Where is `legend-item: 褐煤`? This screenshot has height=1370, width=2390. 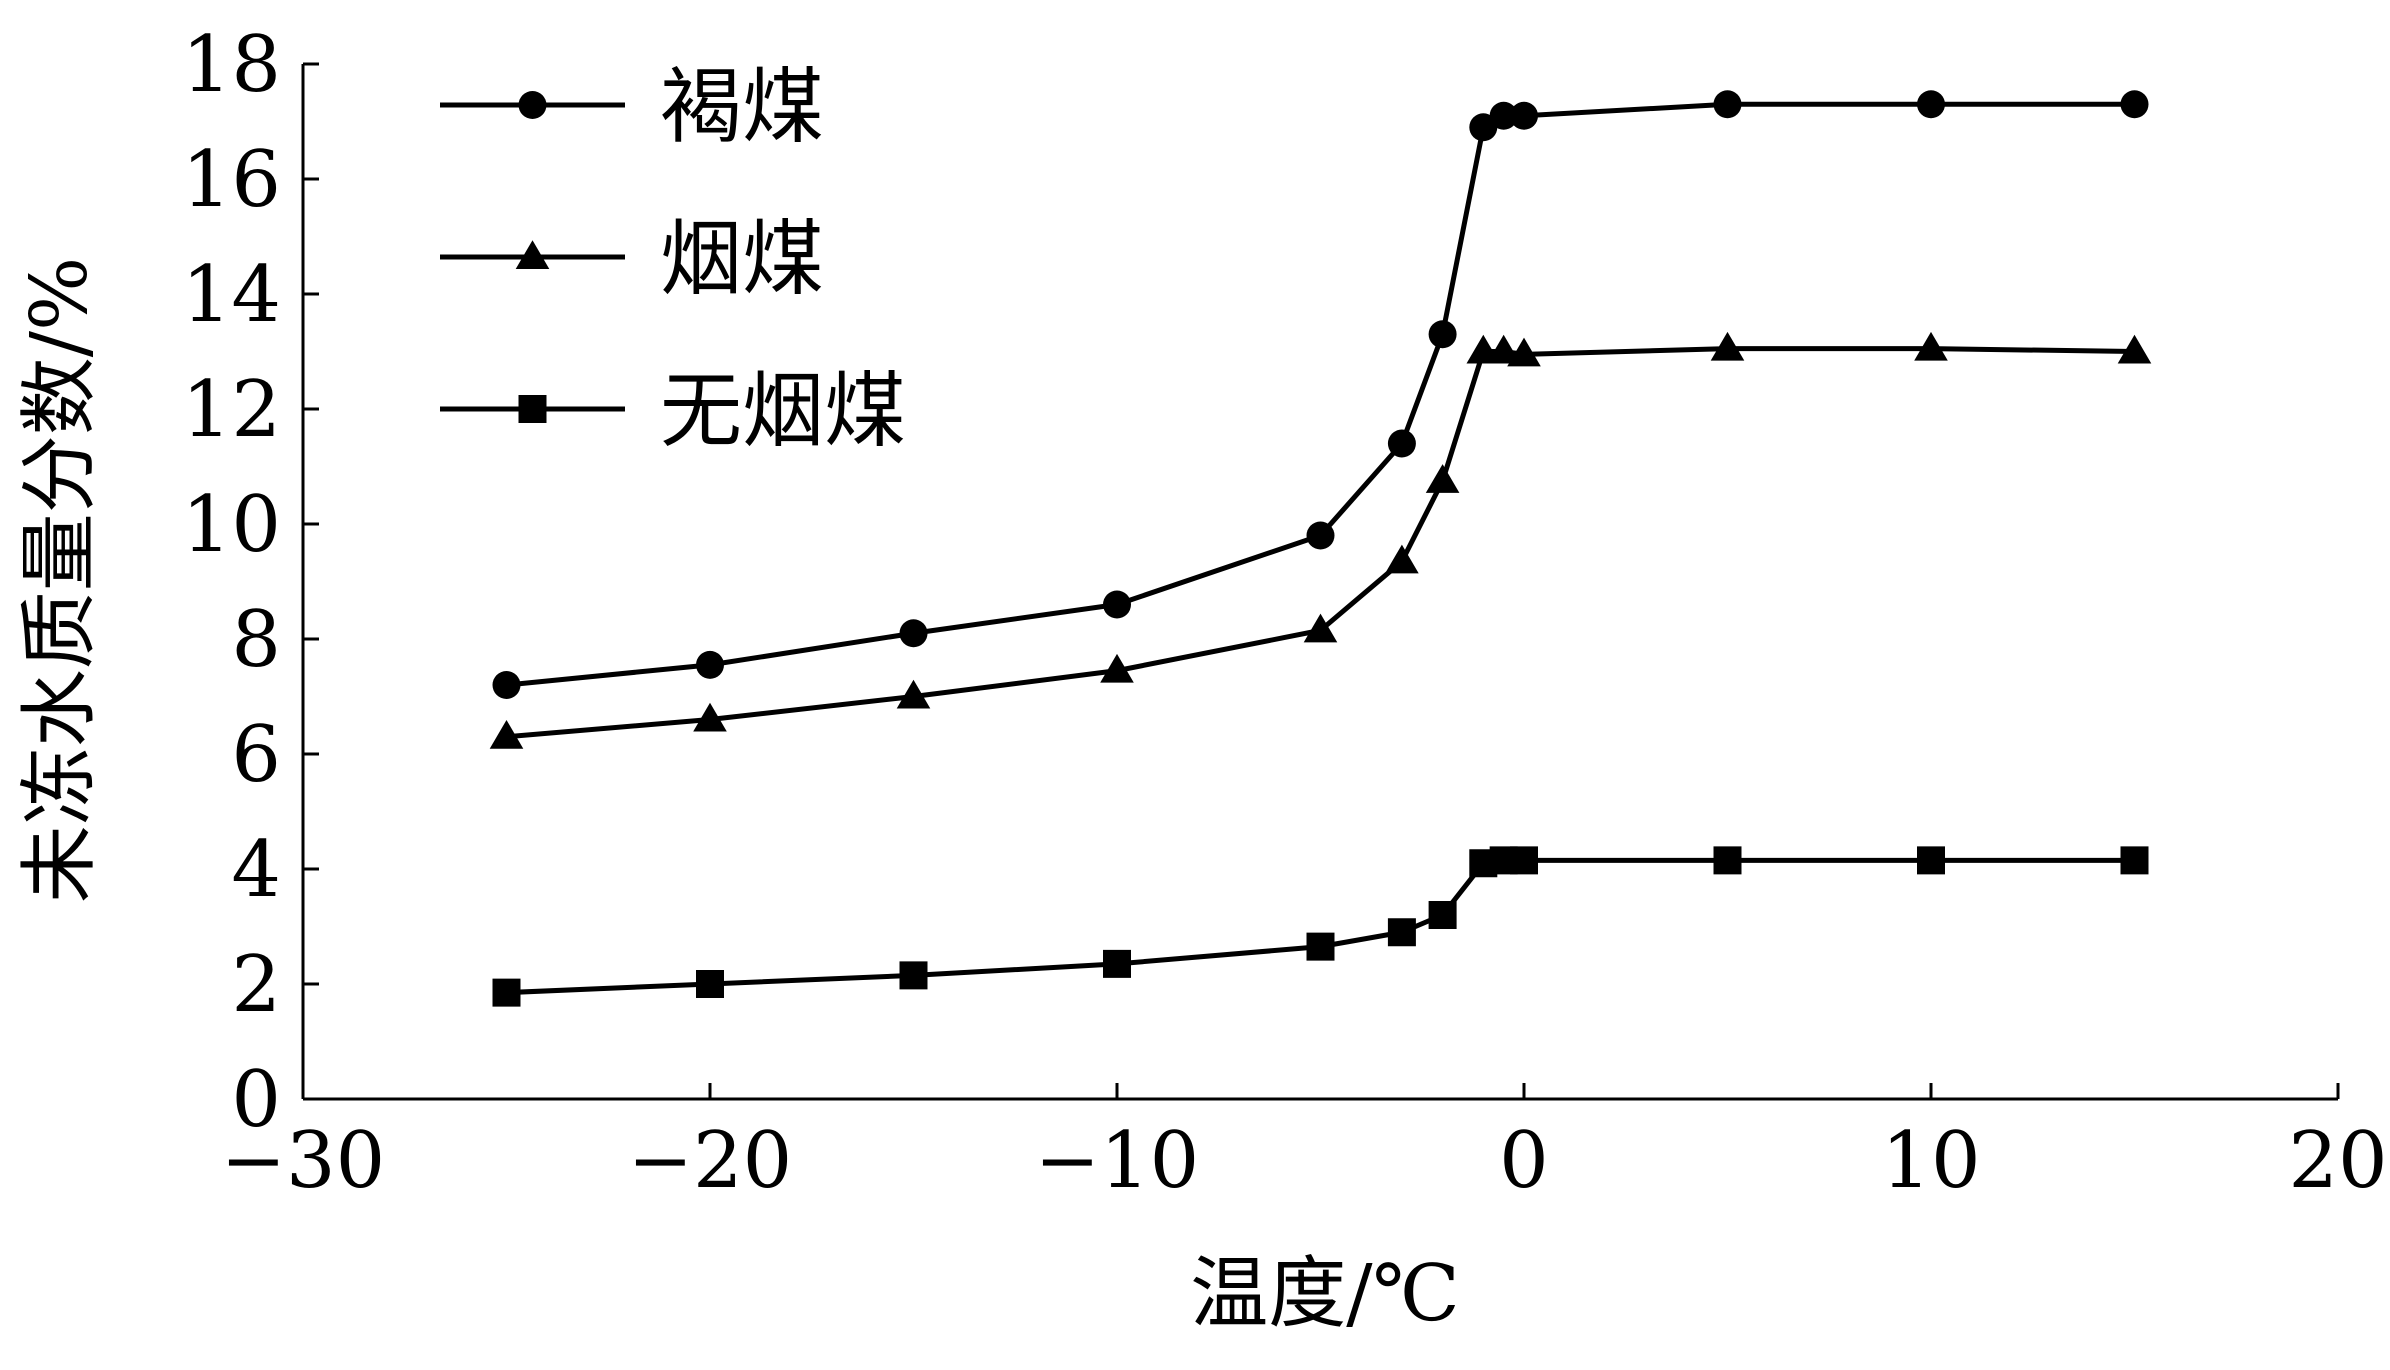
legend-item: 褐煤 is located at coordinates (632, 107).